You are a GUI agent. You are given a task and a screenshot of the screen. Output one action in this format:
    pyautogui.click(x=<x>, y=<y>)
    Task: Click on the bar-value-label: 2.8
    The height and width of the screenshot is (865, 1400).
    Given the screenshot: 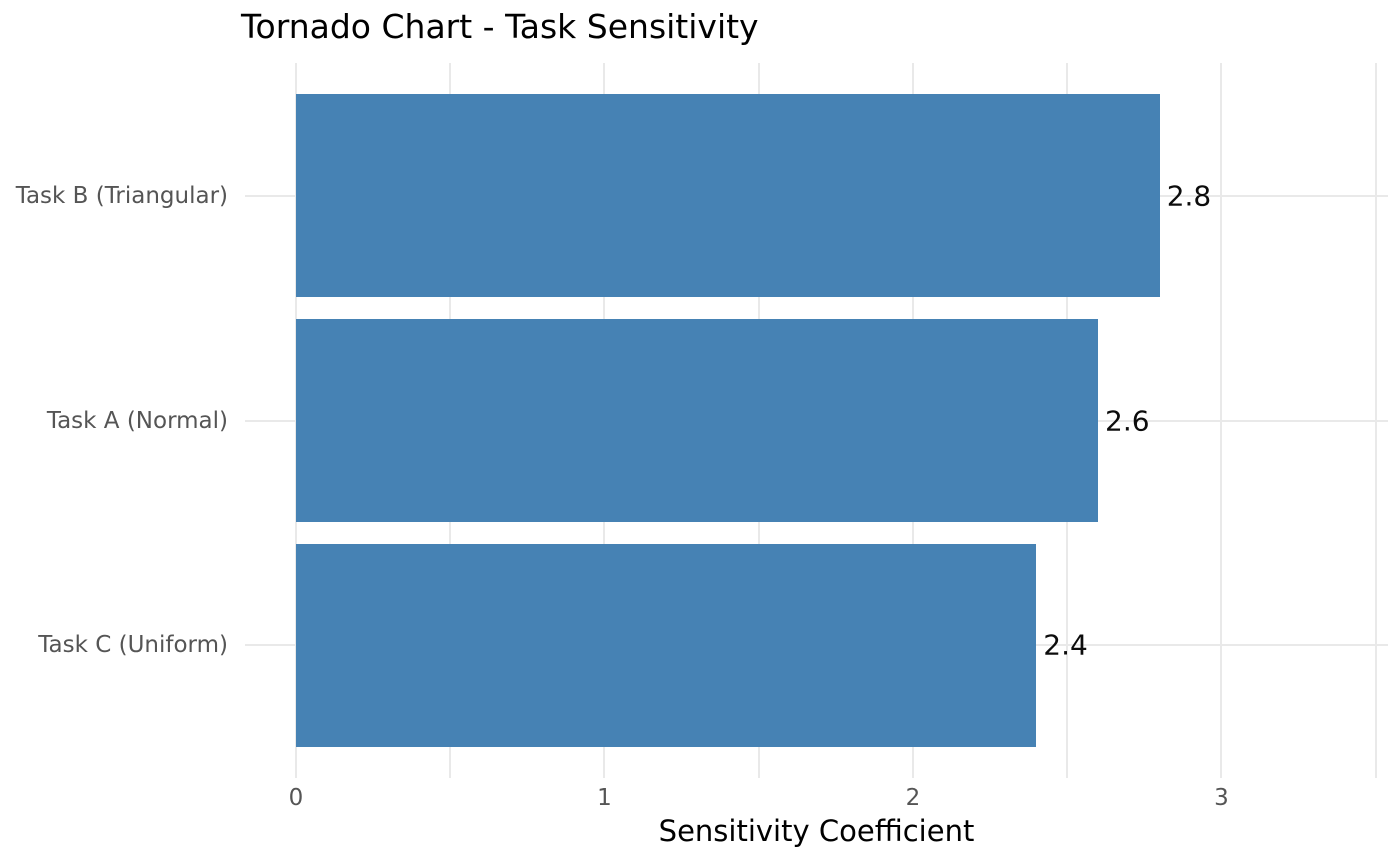 What is the action you would take?
    pyautogui.click(x=1189, y=196)
    